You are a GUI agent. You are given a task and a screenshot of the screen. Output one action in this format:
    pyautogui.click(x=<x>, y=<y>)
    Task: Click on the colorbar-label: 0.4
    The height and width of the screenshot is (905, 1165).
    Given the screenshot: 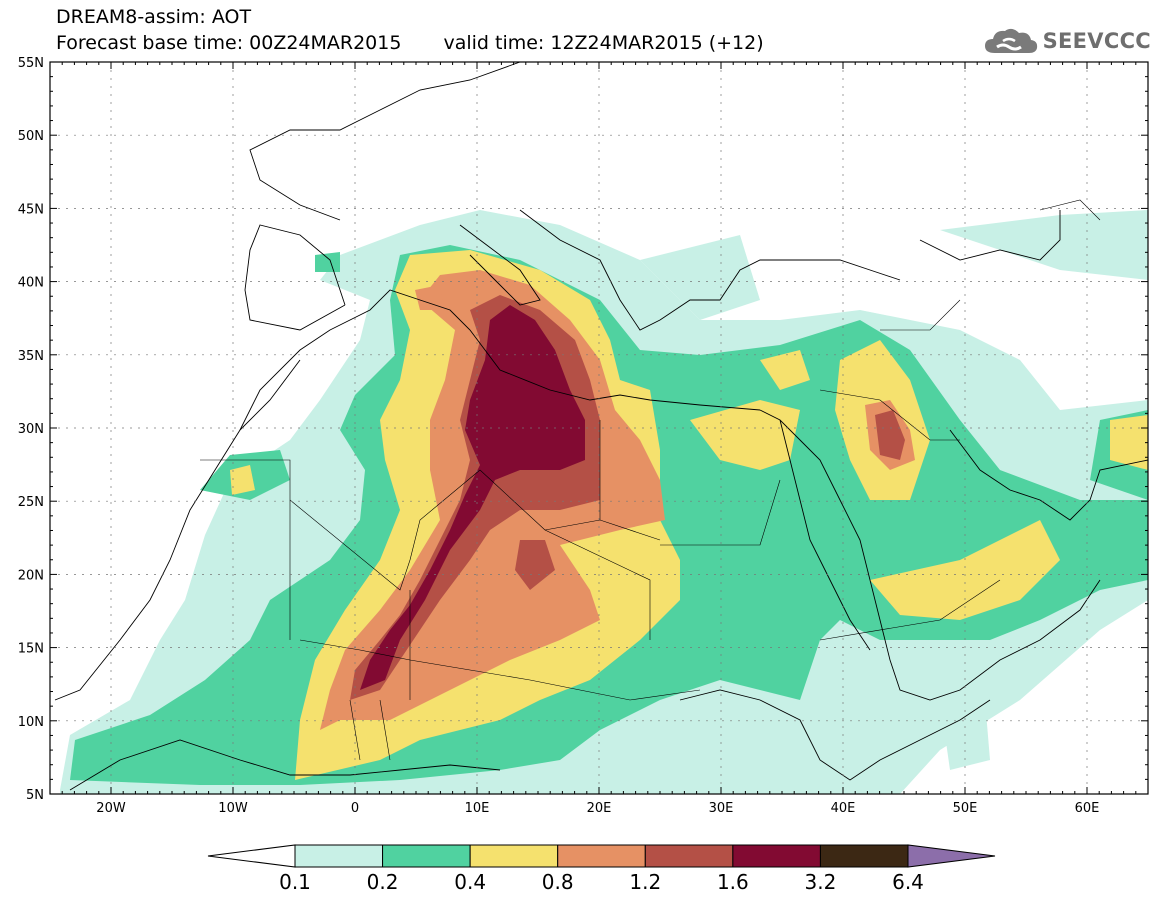 What is the action you would take?
    pyautogui.click(x=470, y=882)
    